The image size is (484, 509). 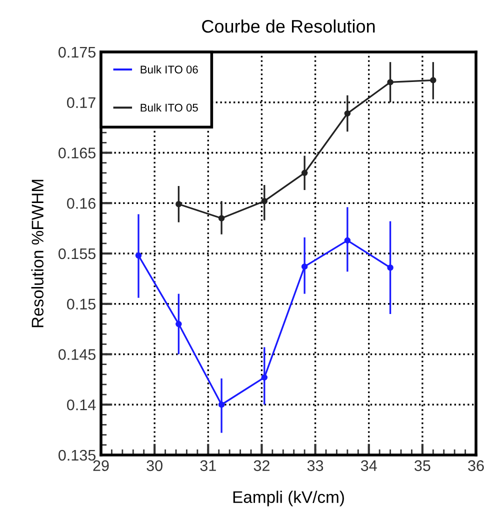 I want to click on y-tick-label: 0.17, so click(x=81, y=102).